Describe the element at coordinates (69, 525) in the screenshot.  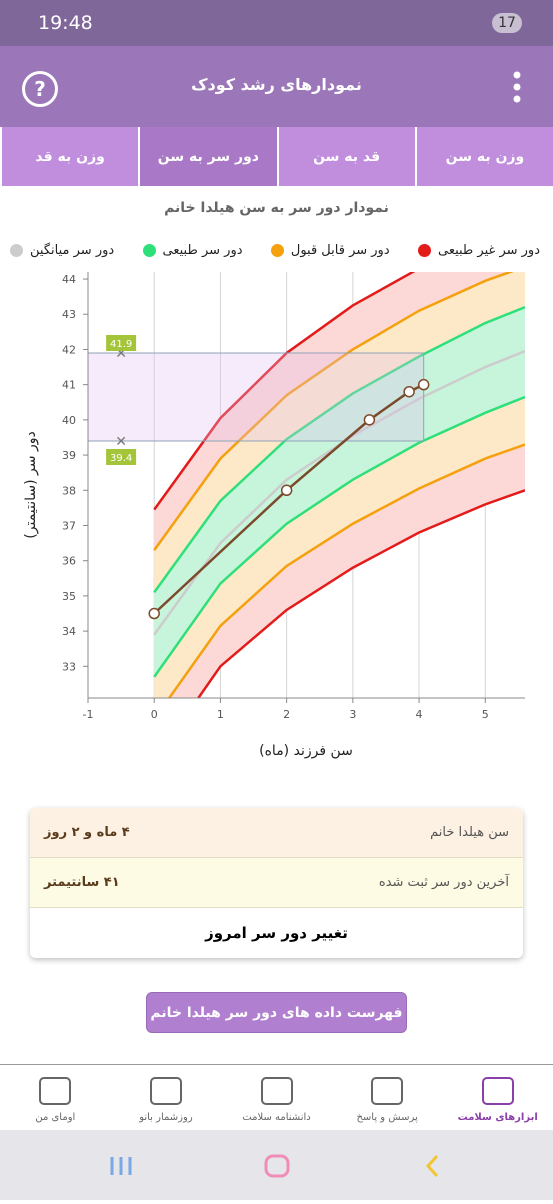
I see `y-tick-label: 37` at that location.